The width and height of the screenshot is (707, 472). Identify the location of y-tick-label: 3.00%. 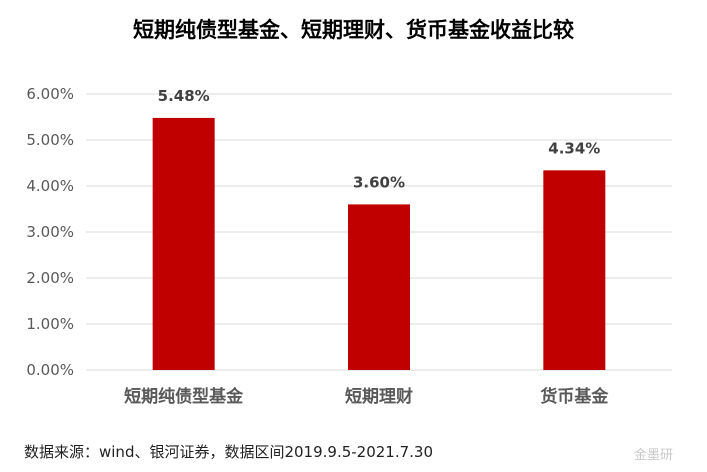
(50, 232).